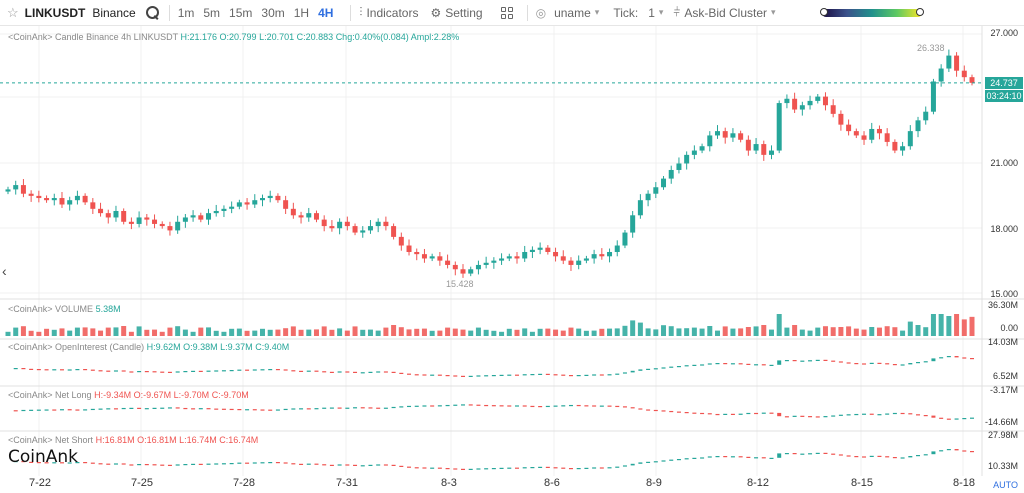  Describe the element at coordinates (361, 12) in the screenshot. I see `indicators-icon: ⫶` at that location.